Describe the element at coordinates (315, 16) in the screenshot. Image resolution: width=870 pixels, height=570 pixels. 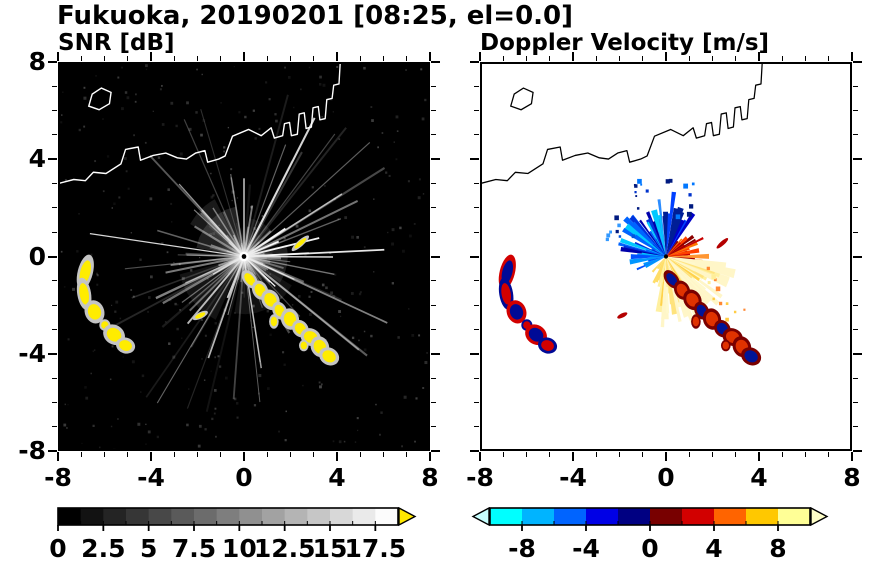
I see `figure-title: Fukuoka, 20190201 [08:25, el=0.0]` at that location.